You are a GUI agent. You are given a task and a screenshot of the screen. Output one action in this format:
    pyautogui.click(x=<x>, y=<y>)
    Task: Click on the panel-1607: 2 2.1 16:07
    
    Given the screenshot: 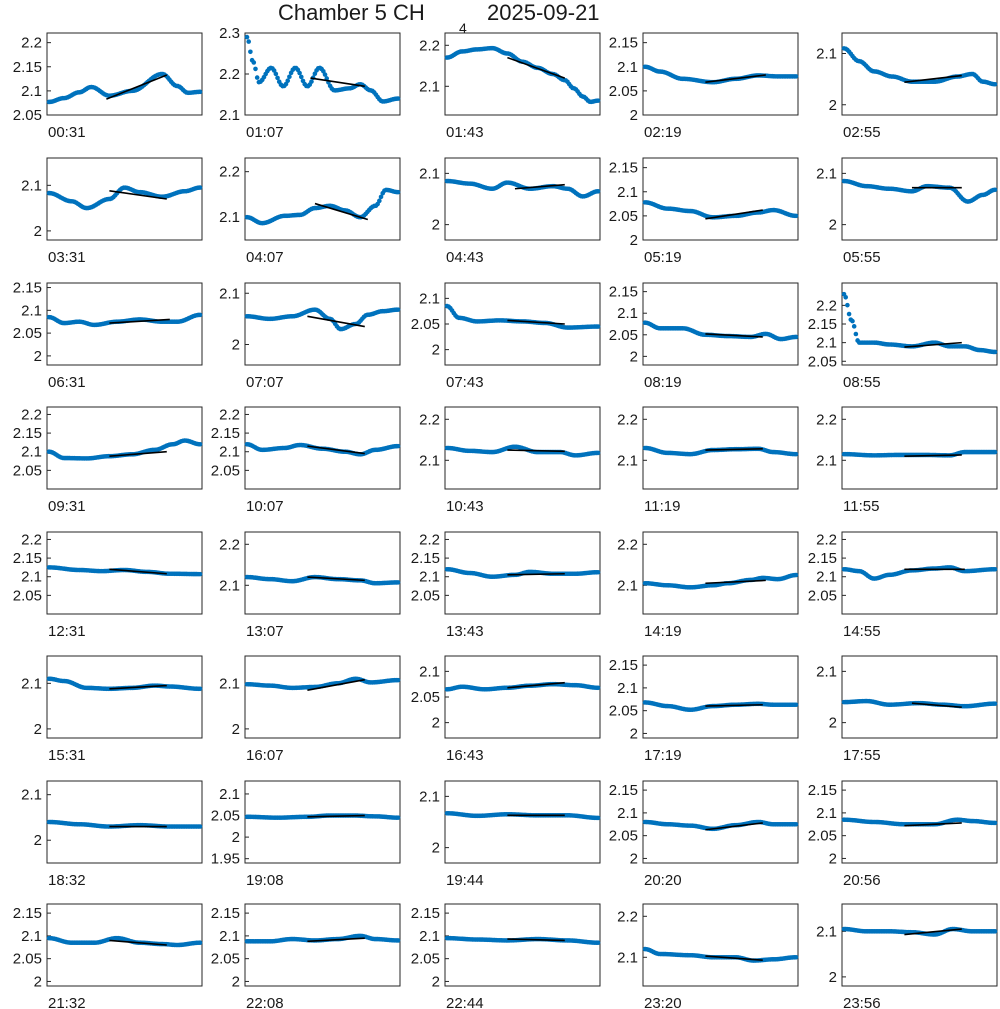 What is the action you would take?
    pyautogui.click(x=310, y=709)
    